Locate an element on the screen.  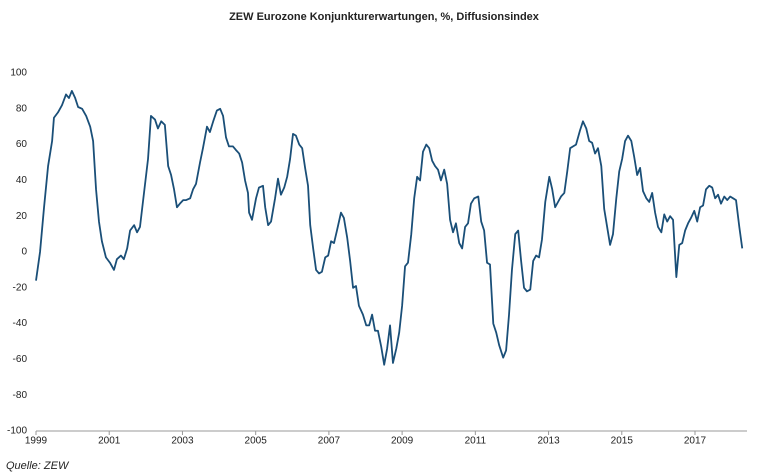
y-tick-label: -60 is located at coordinates (20, 359).